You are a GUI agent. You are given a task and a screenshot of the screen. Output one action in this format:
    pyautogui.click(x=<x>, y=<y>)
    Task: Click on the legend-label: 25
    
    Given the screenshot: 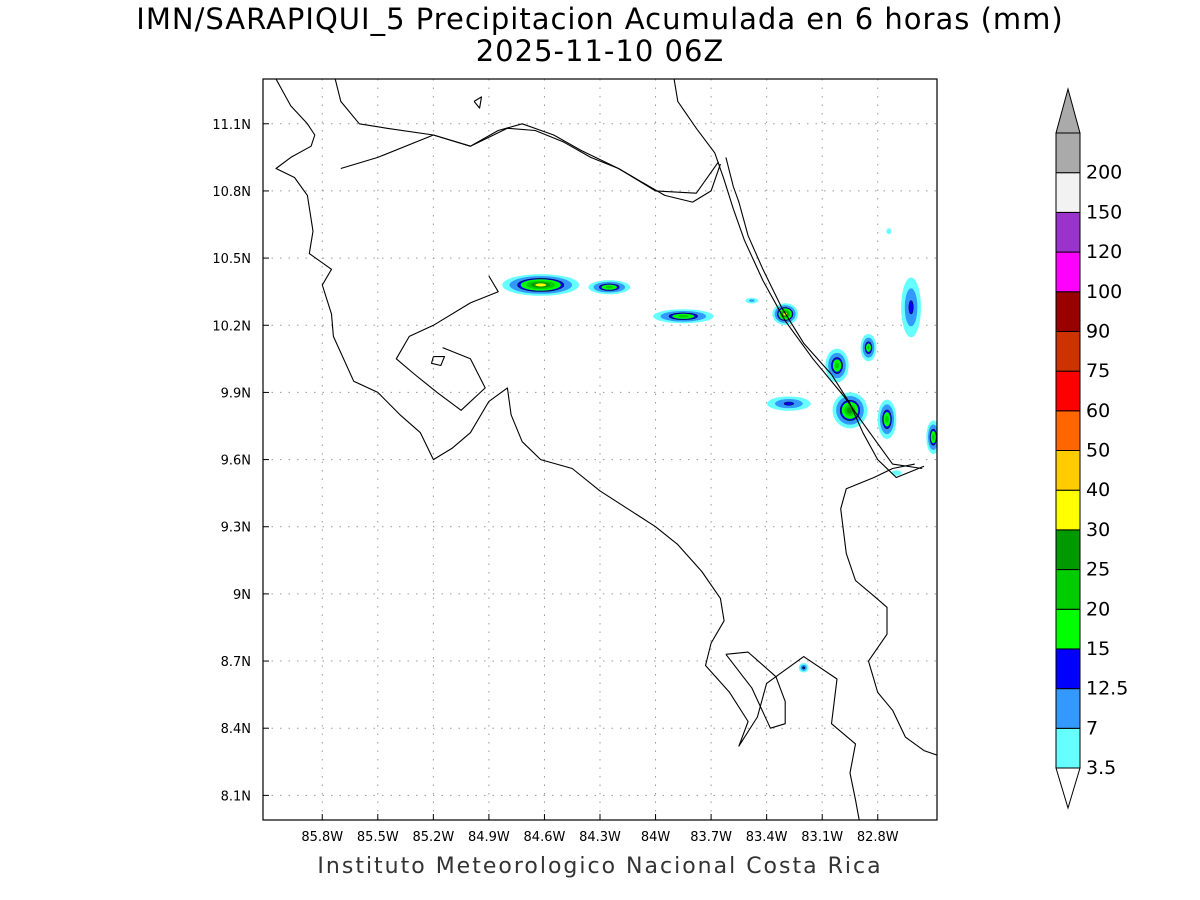 What is the action you would take?
    pyautogui.click(x=1098, y=570)
    